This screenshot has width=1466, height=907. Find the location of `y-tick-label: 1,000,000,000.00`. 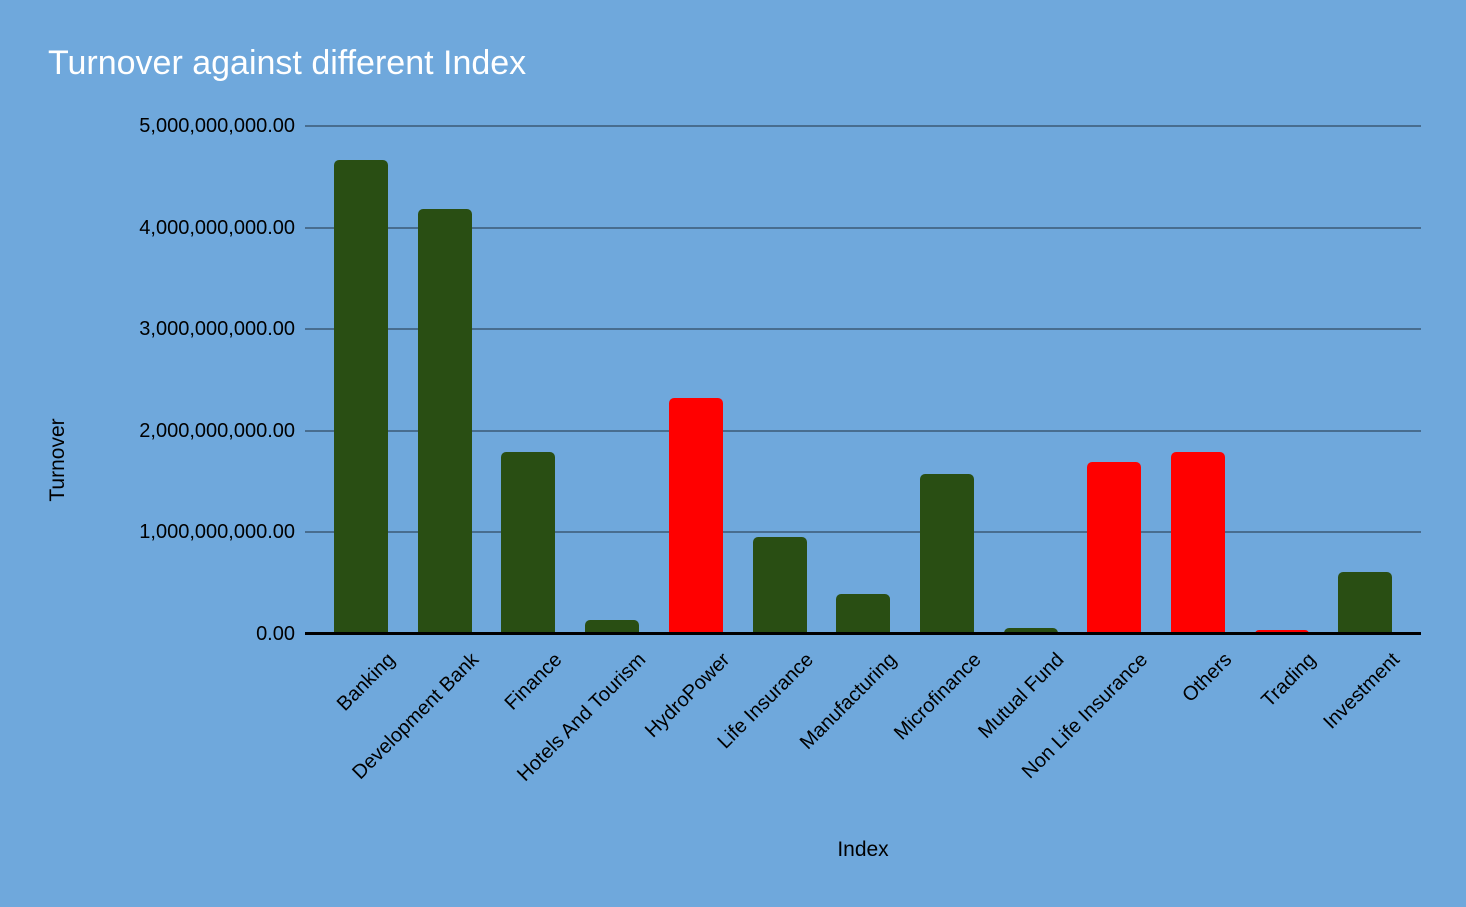

y-tick-label: 1,000,000,000.00 is located at coordinates (217, 532).